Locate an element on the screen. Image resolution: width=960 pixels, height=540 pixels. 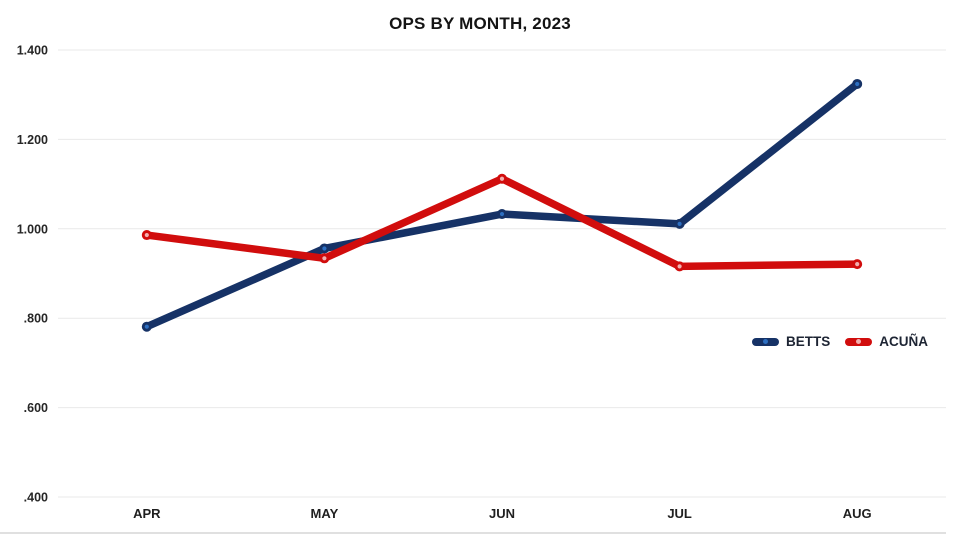
legend-label: BETTS is located at coordinates (808, 341).